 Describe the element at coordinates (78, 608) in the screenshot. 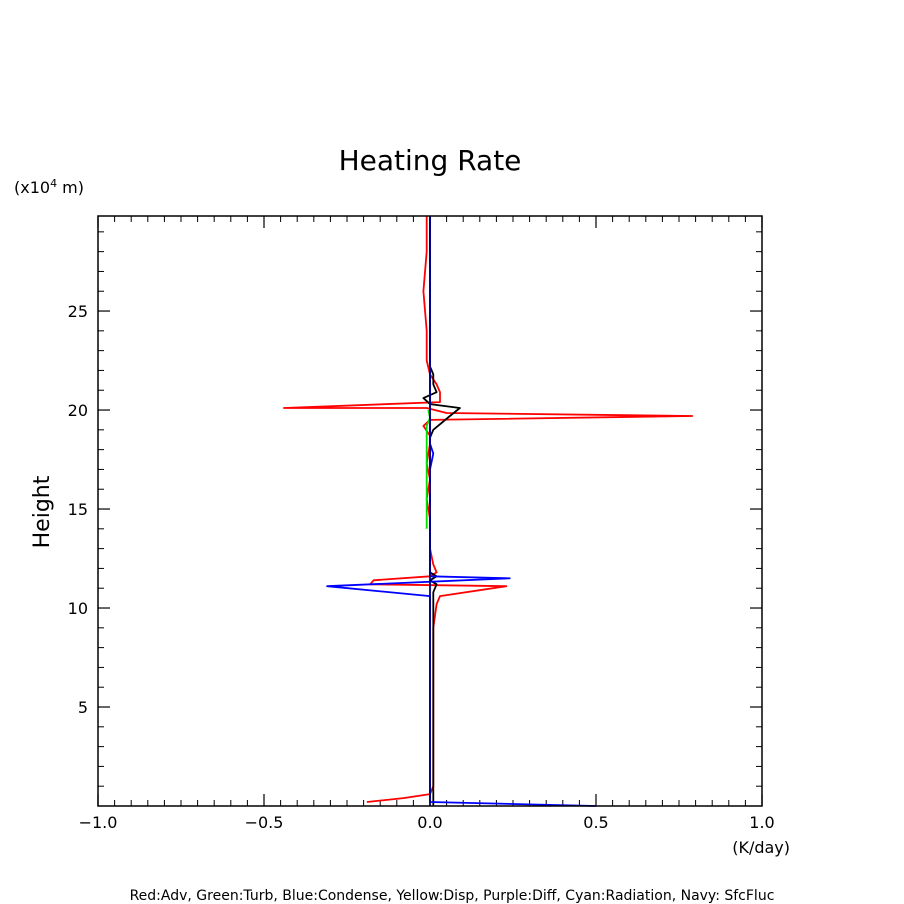

I see `y-tick-label: 10` at that location.